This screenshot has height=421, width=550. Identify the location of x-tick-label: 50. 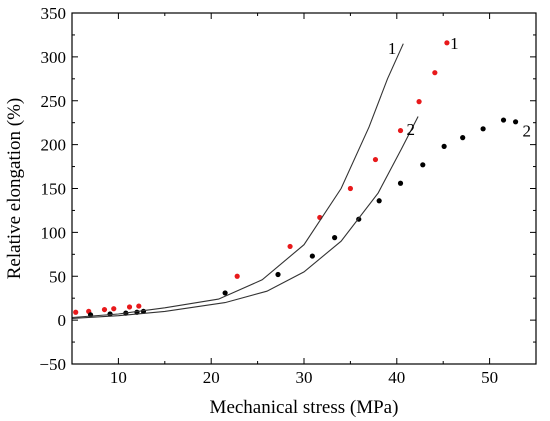
(489, 377).